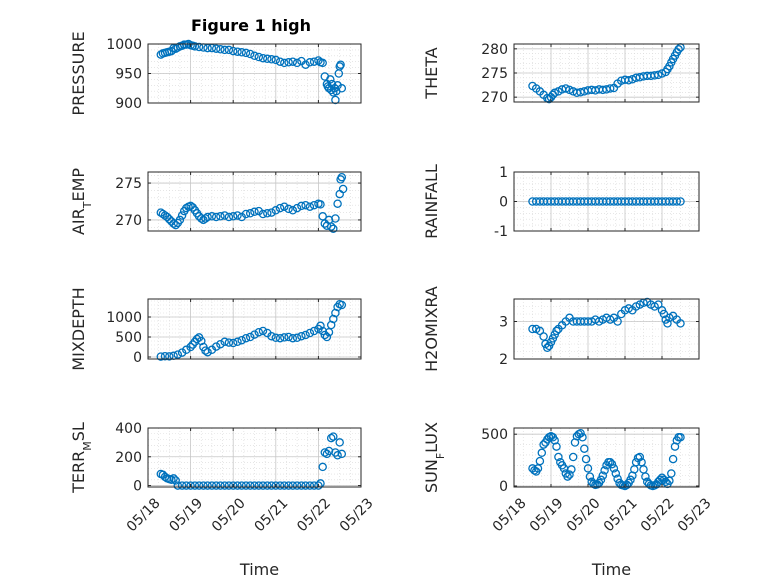  Describe the element at coordinates (658, 515) in the screenshot. I see `x-tick-label: 05/22` at that location.